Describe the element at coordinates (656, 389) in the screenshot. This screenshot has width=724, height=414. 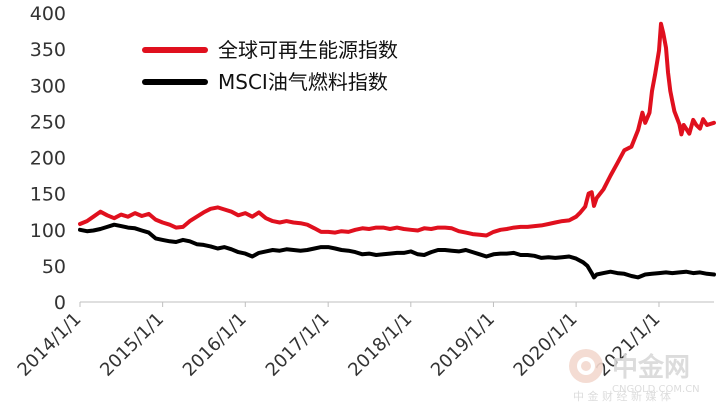
I see `watermark-url: CNGOLD.COM.CN` at that location.